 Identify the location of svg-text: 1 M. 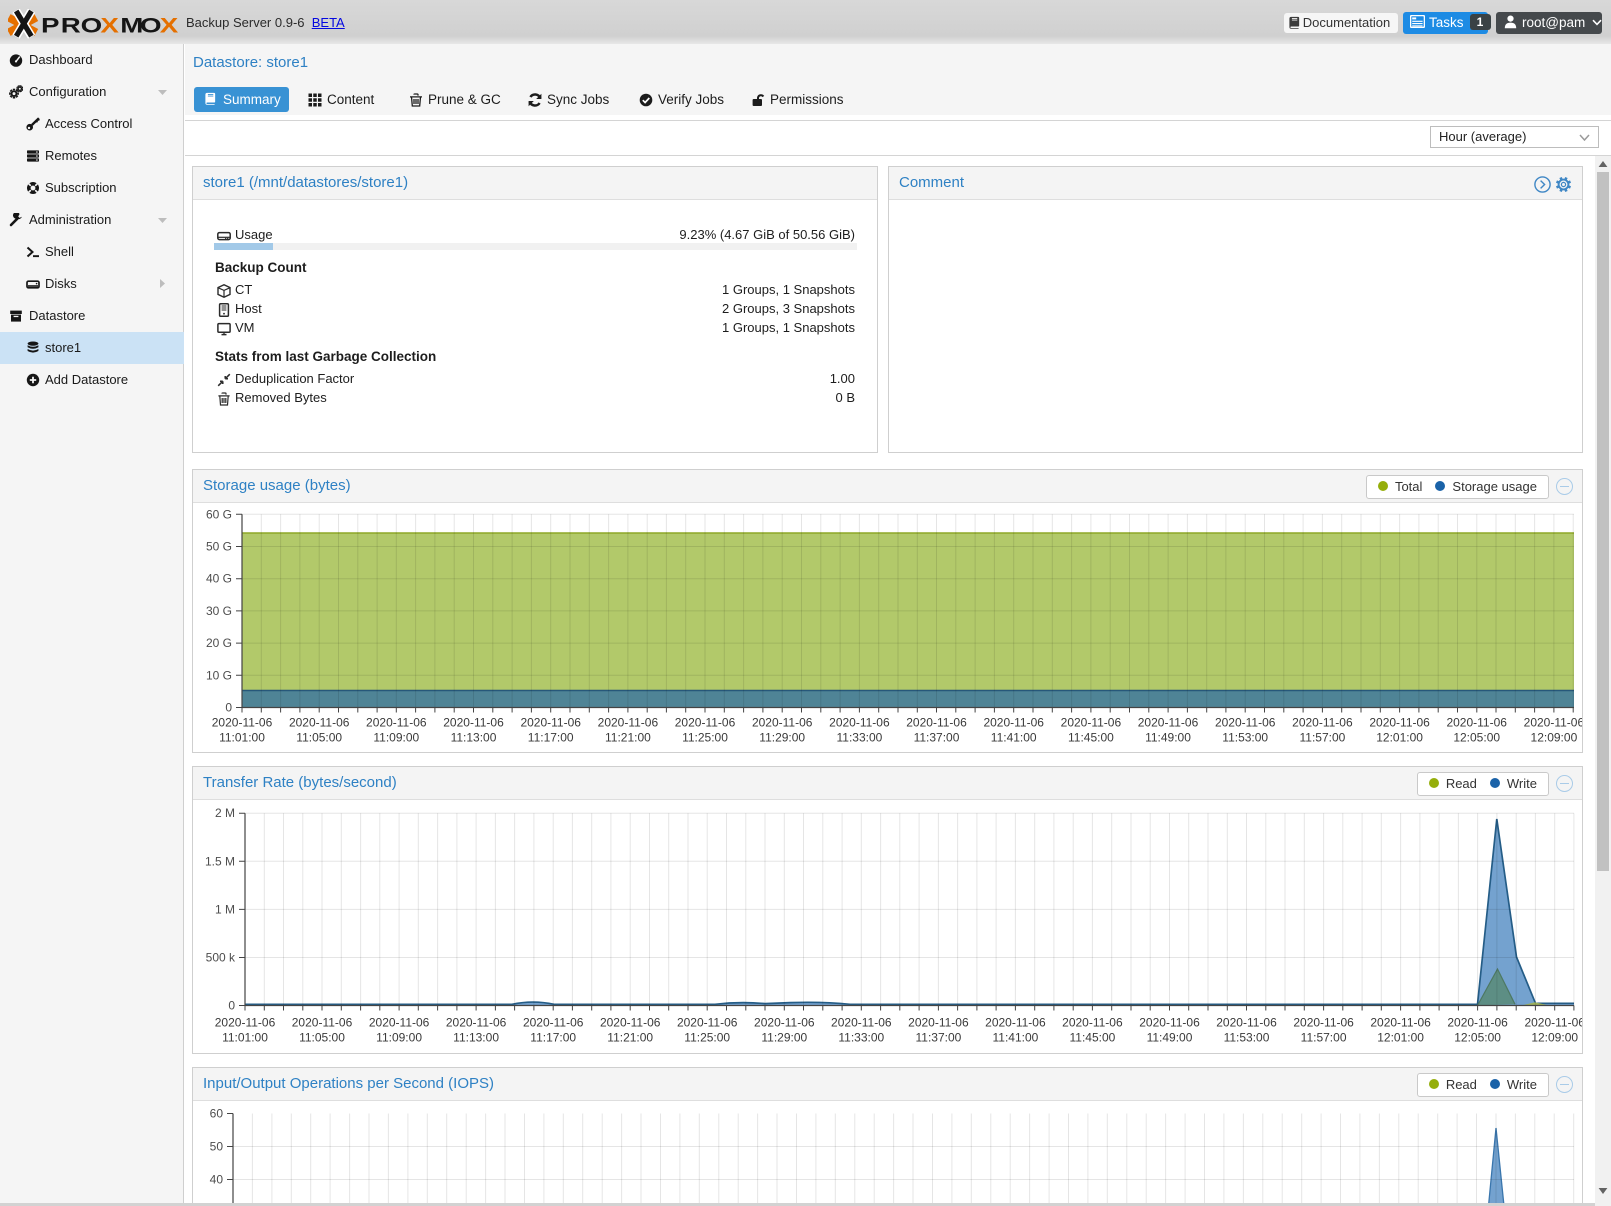
(225, 909).